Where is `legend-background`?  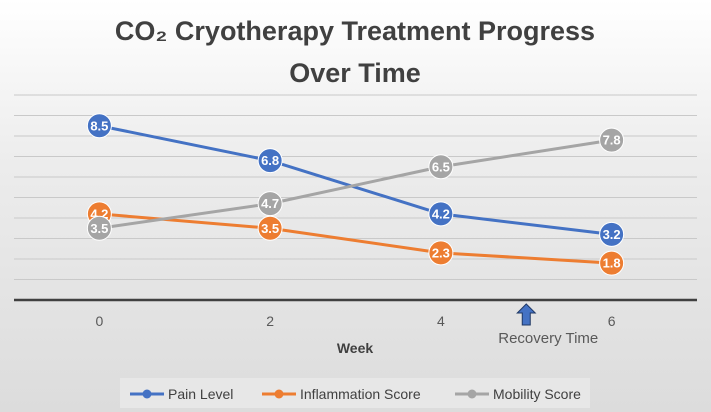 legend-background is located at coordinates (355, 393).